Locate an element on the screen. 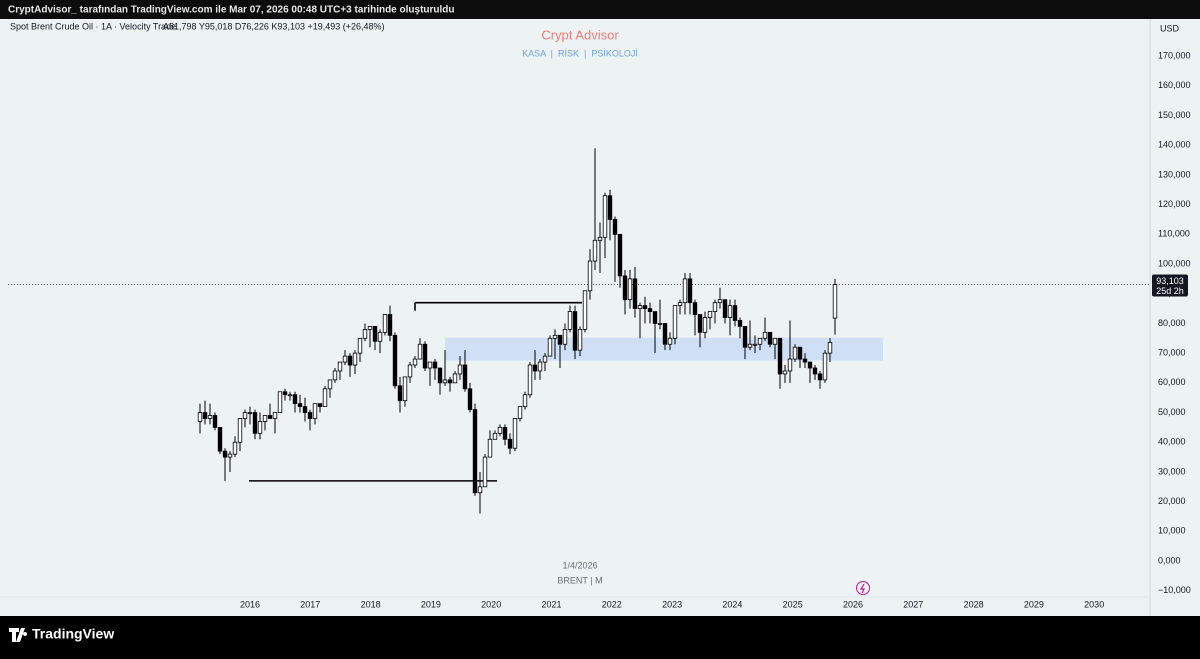 This screenshot has height=659, width=1200. subtitle: KASA | RİSK | PSİKOLOJİ is located at coordinates (580, 53).